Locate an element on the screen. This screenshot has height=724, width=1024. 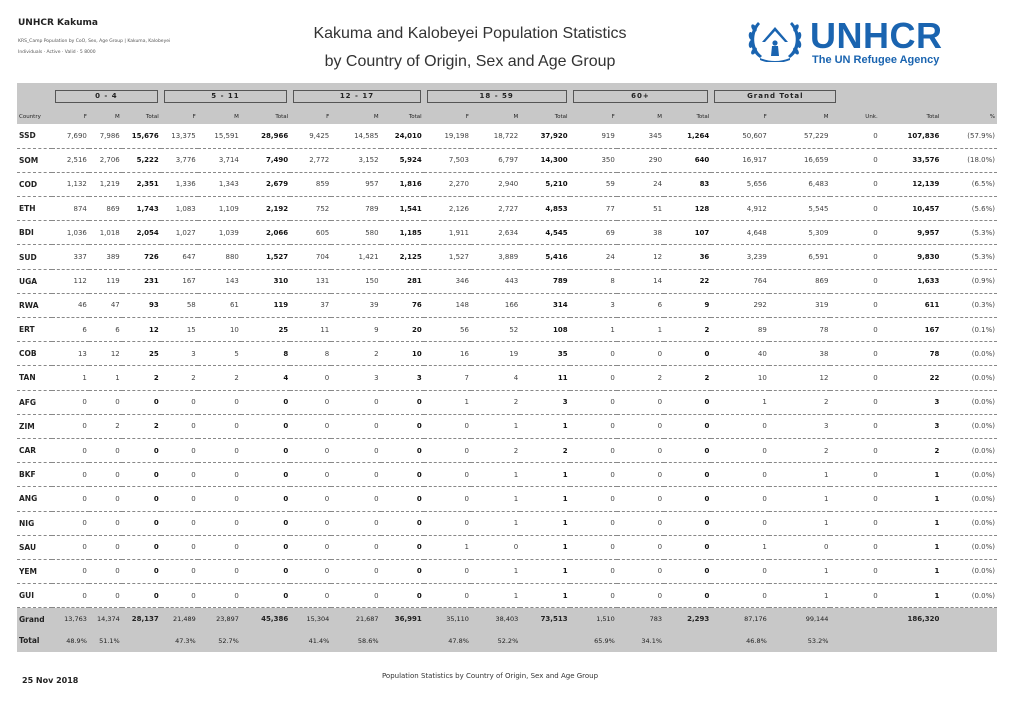
grand-total-cell: 2,293 is located at coordinates (688, 618).